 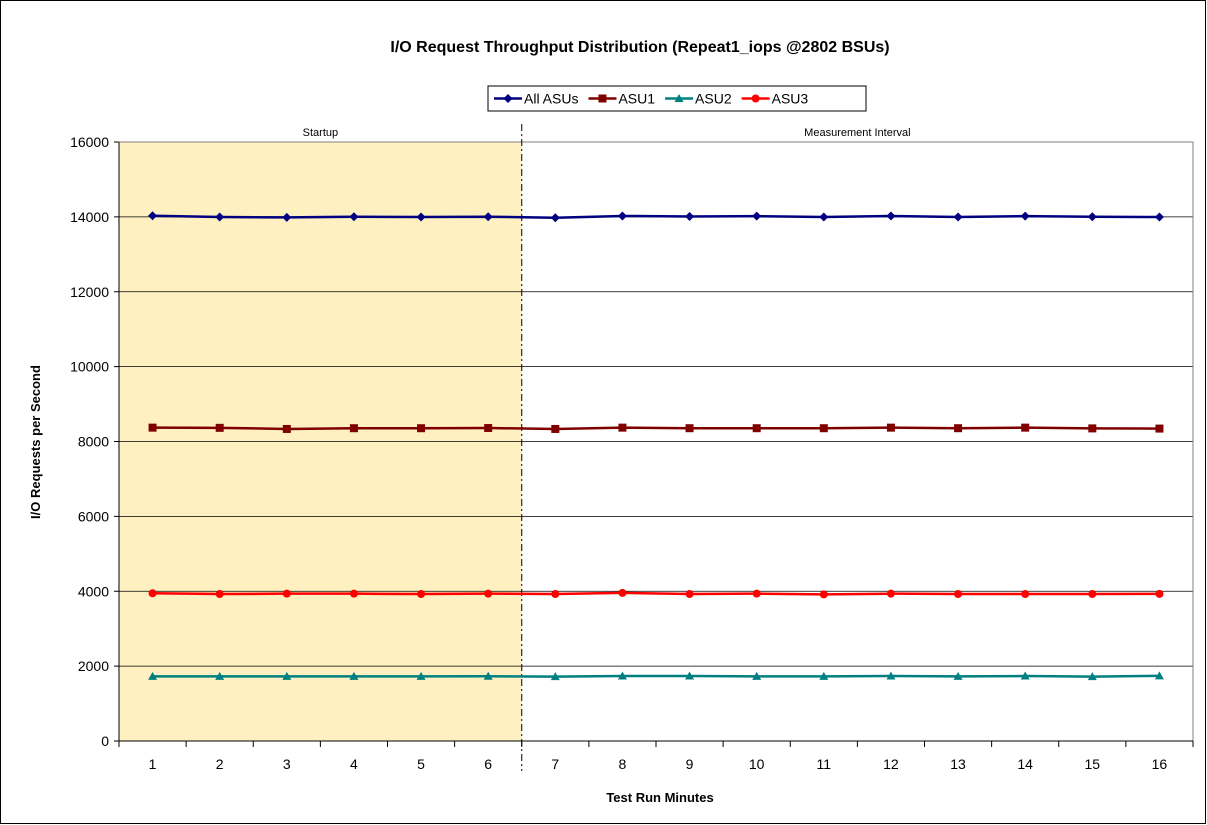 What do you see at coordinates (93, 442) in the screenshot?
I see `y-tick-label: 8000` at bounding box center [93, 442].